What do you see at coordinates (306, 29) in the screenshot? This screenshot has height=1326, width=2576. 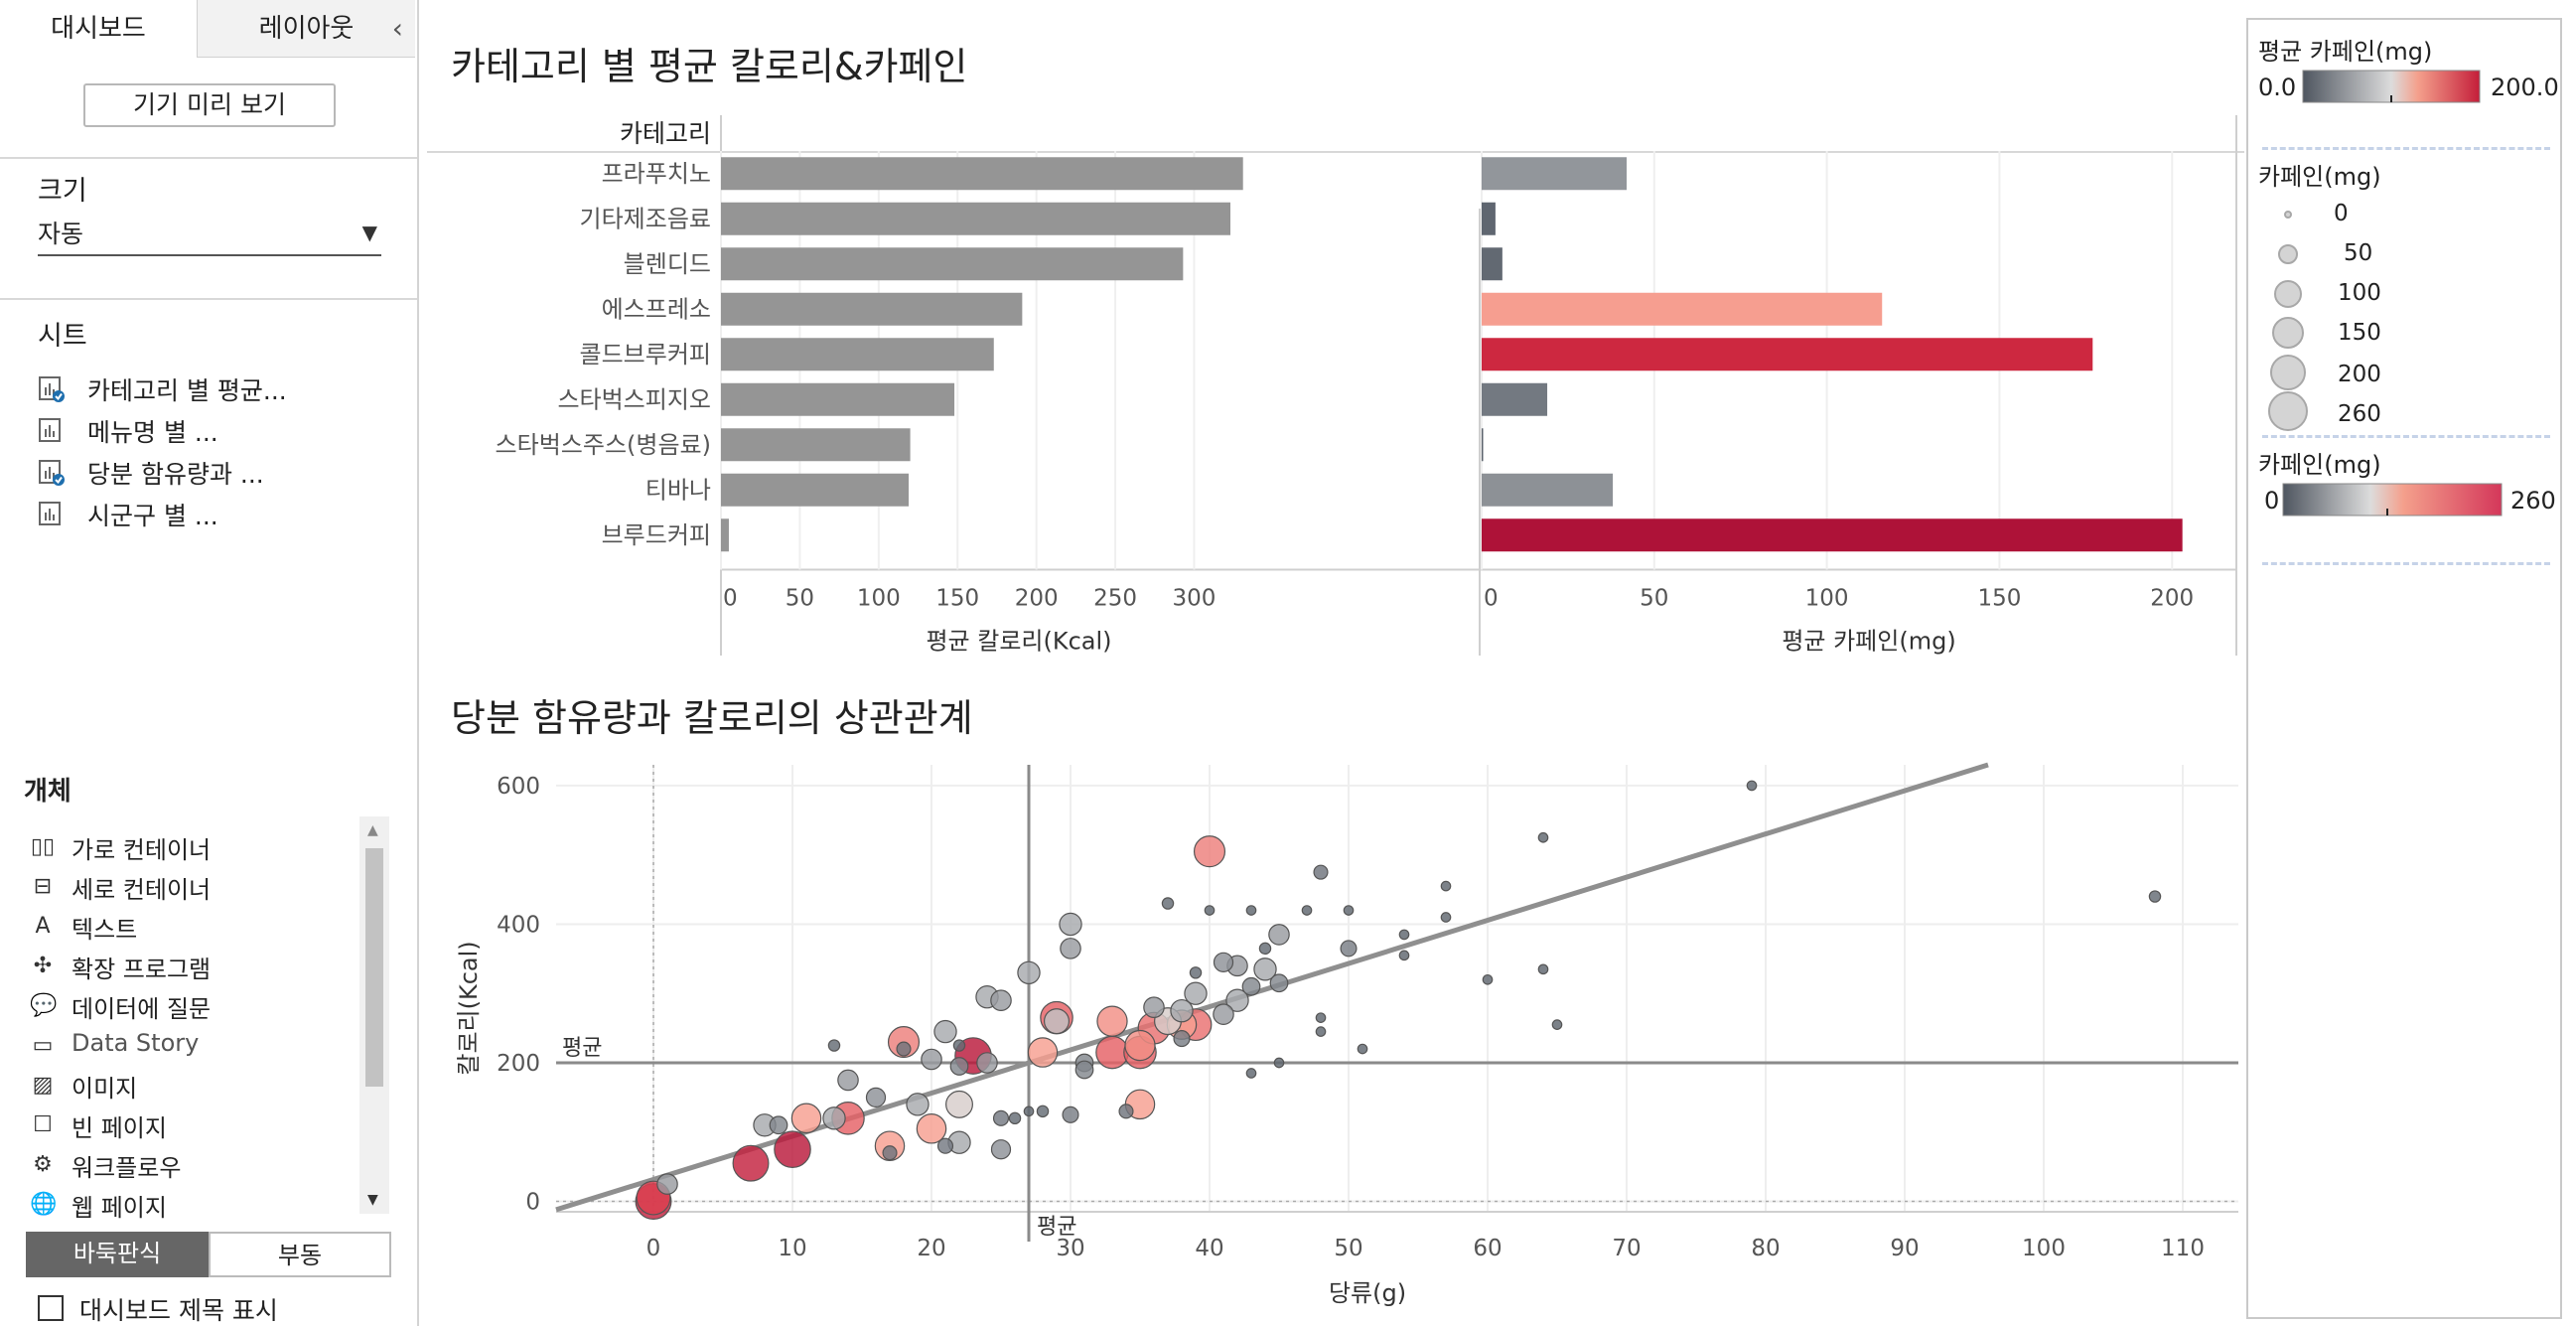 I see `tab-layout: 레이아웃` at bounding box center [306, 29].